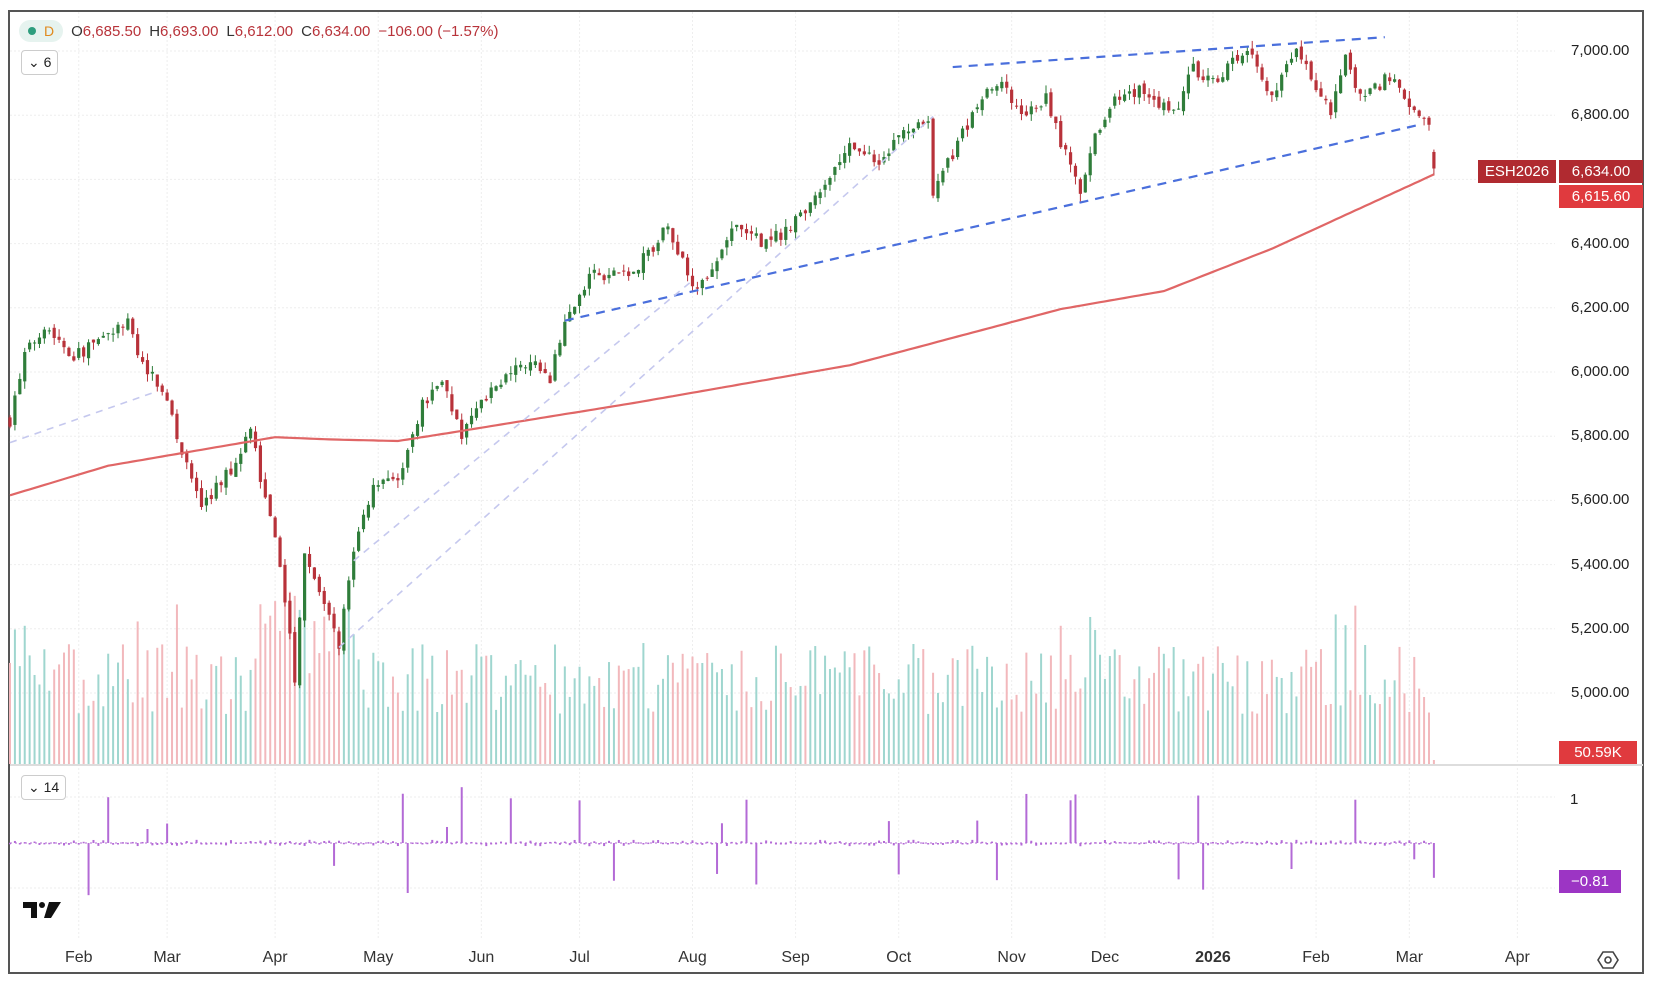 The width and height of the screenshot is (1656, 982). What do you see at coordinates (43, 910) in the screenshot?
I see `tradingview-logo-icon` at bounding box center [43, 910].